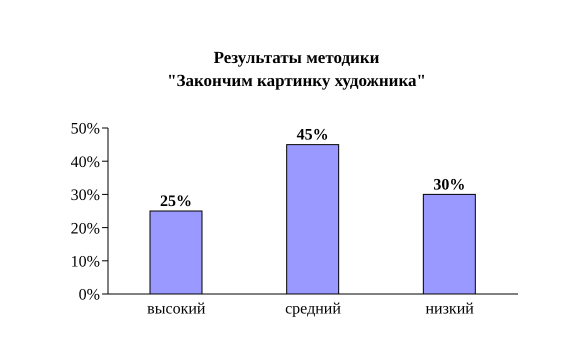 This screenshot has height=337, width=577. I want to click on y-tick-label: 30%, so click(85, 195).